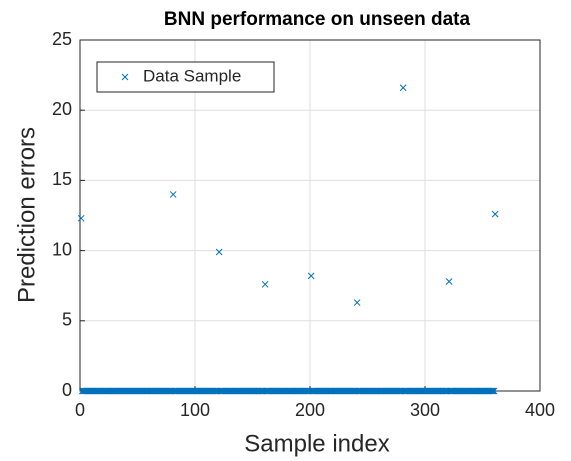 Image resolution: width=571 pixels, height=461 pixels. I want to click on x-tick-label: 100, so click(195, 410).